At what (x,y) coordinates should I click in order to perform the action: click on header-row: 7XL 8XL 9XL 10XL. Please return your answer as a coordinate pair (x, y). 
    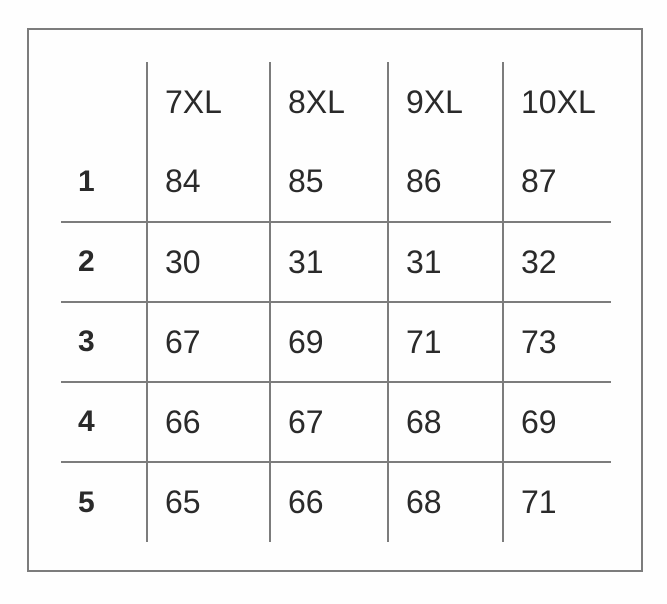
    Looking at the image, I should click on (336, 102).